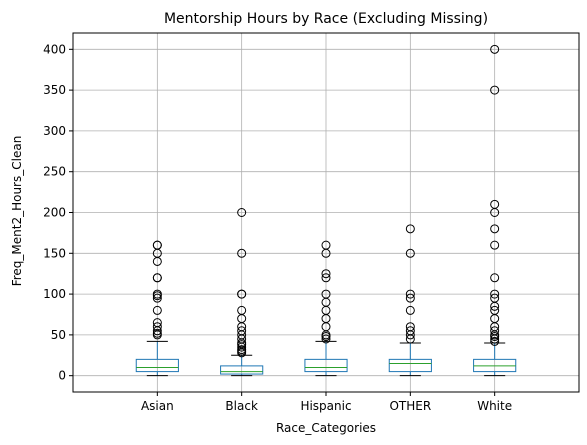 The image size is (587, 445). Describe the element at coordinates (58, 335) in the screenshot. I see `y-tick-label: 50` at that location.